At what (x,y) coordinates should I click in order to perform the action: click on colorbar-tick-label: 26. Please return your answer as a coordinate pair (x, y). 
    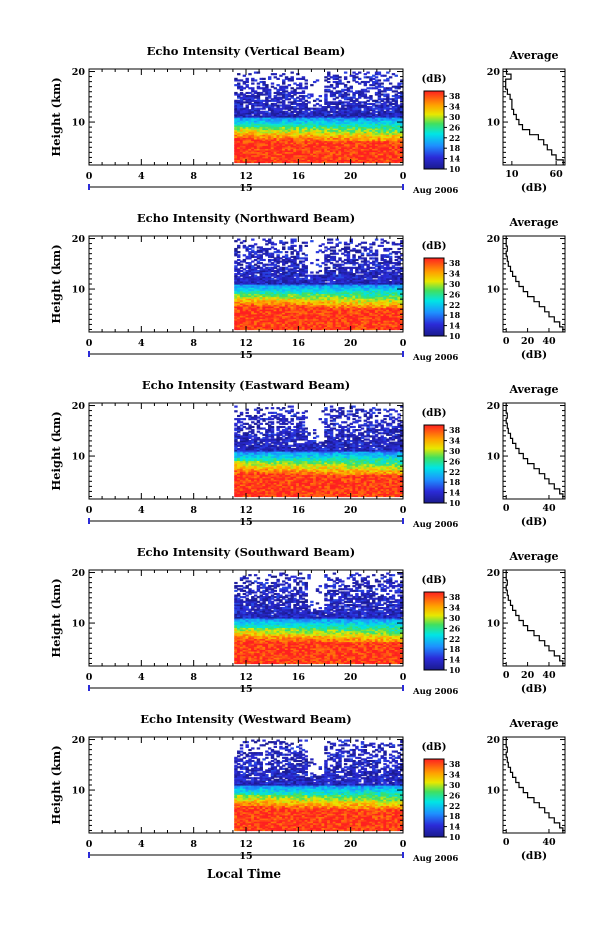
    Looking at the image, I should click on (455, 127).